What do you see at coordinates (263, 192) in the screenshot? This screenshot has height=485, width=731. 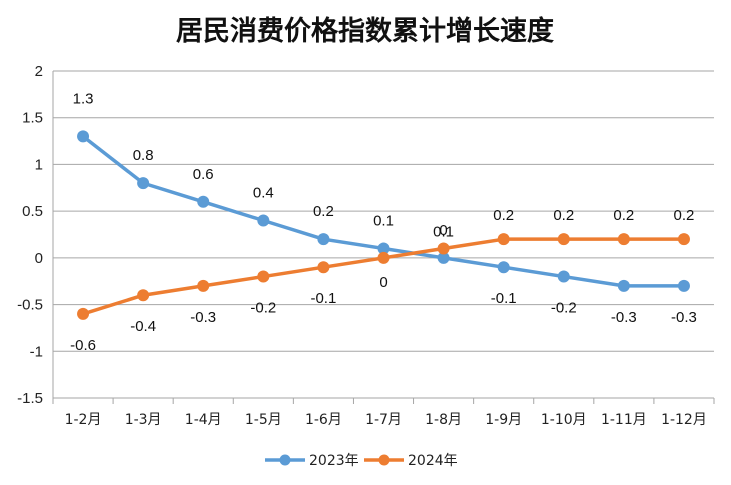 I see `data-label: 0.4` at bounding box center [263, 192].